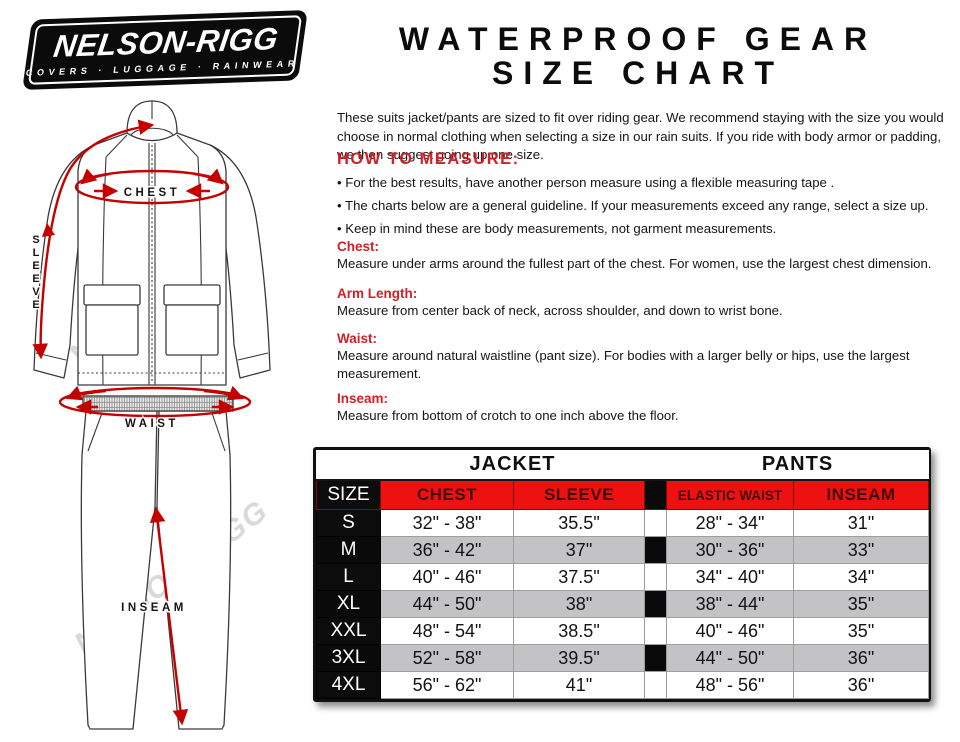 The image size is (960, 742). What do you see at coordinates (348, 494) in the screenshot?
I see `column-header-size: SIZE` at bounding box center [348, 494].